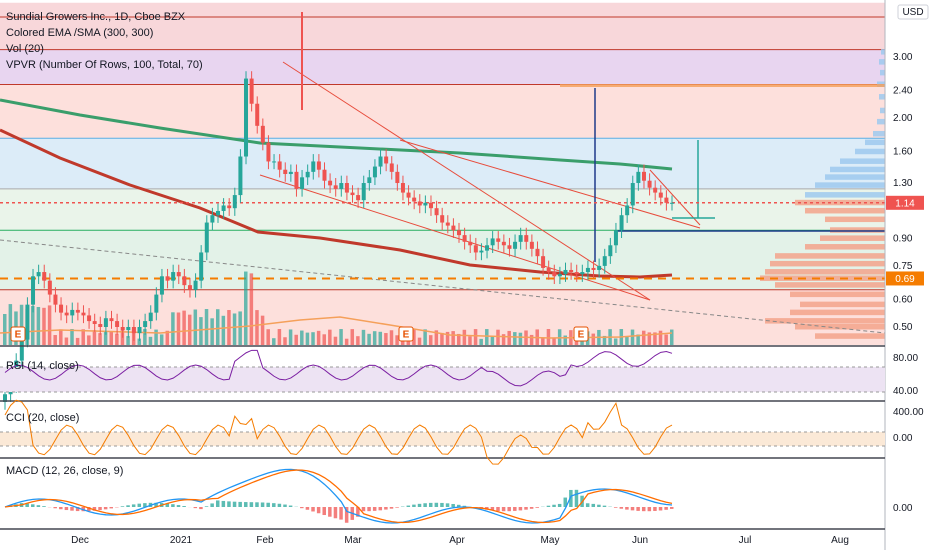  What do you see at coordinates (18, 334) in the screenshot?
I see `earnings-marker` at bounding box center [18, 334].